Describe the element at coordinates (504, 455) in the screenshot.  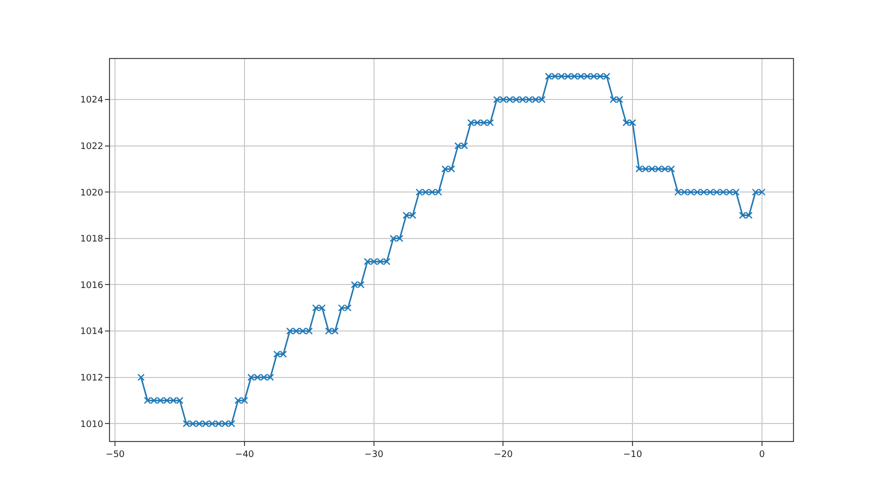
I see `x-tick-label: −20` at that location.